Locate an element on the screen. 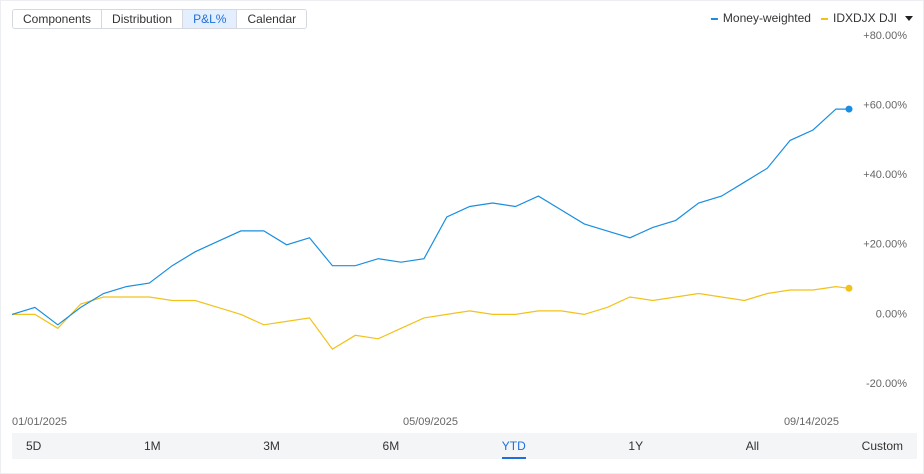 This screenshot has width=924, height=474. x-tick-label: 01/01/2025 is located at coordinates (39, 422).